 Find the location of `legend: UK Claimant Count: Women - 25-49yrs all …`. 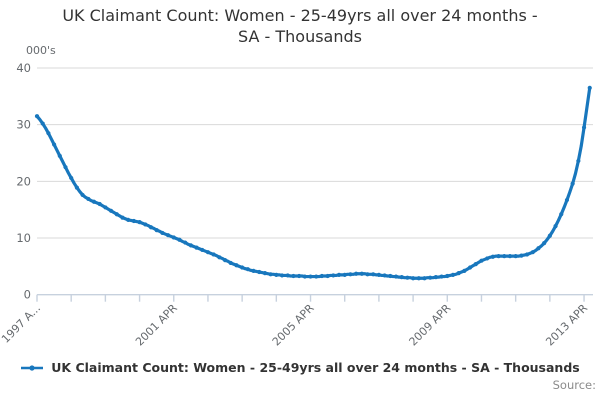

legend: UK Claimant Count: Women - 25-49yrs all … is located at coordinates (300, 367).